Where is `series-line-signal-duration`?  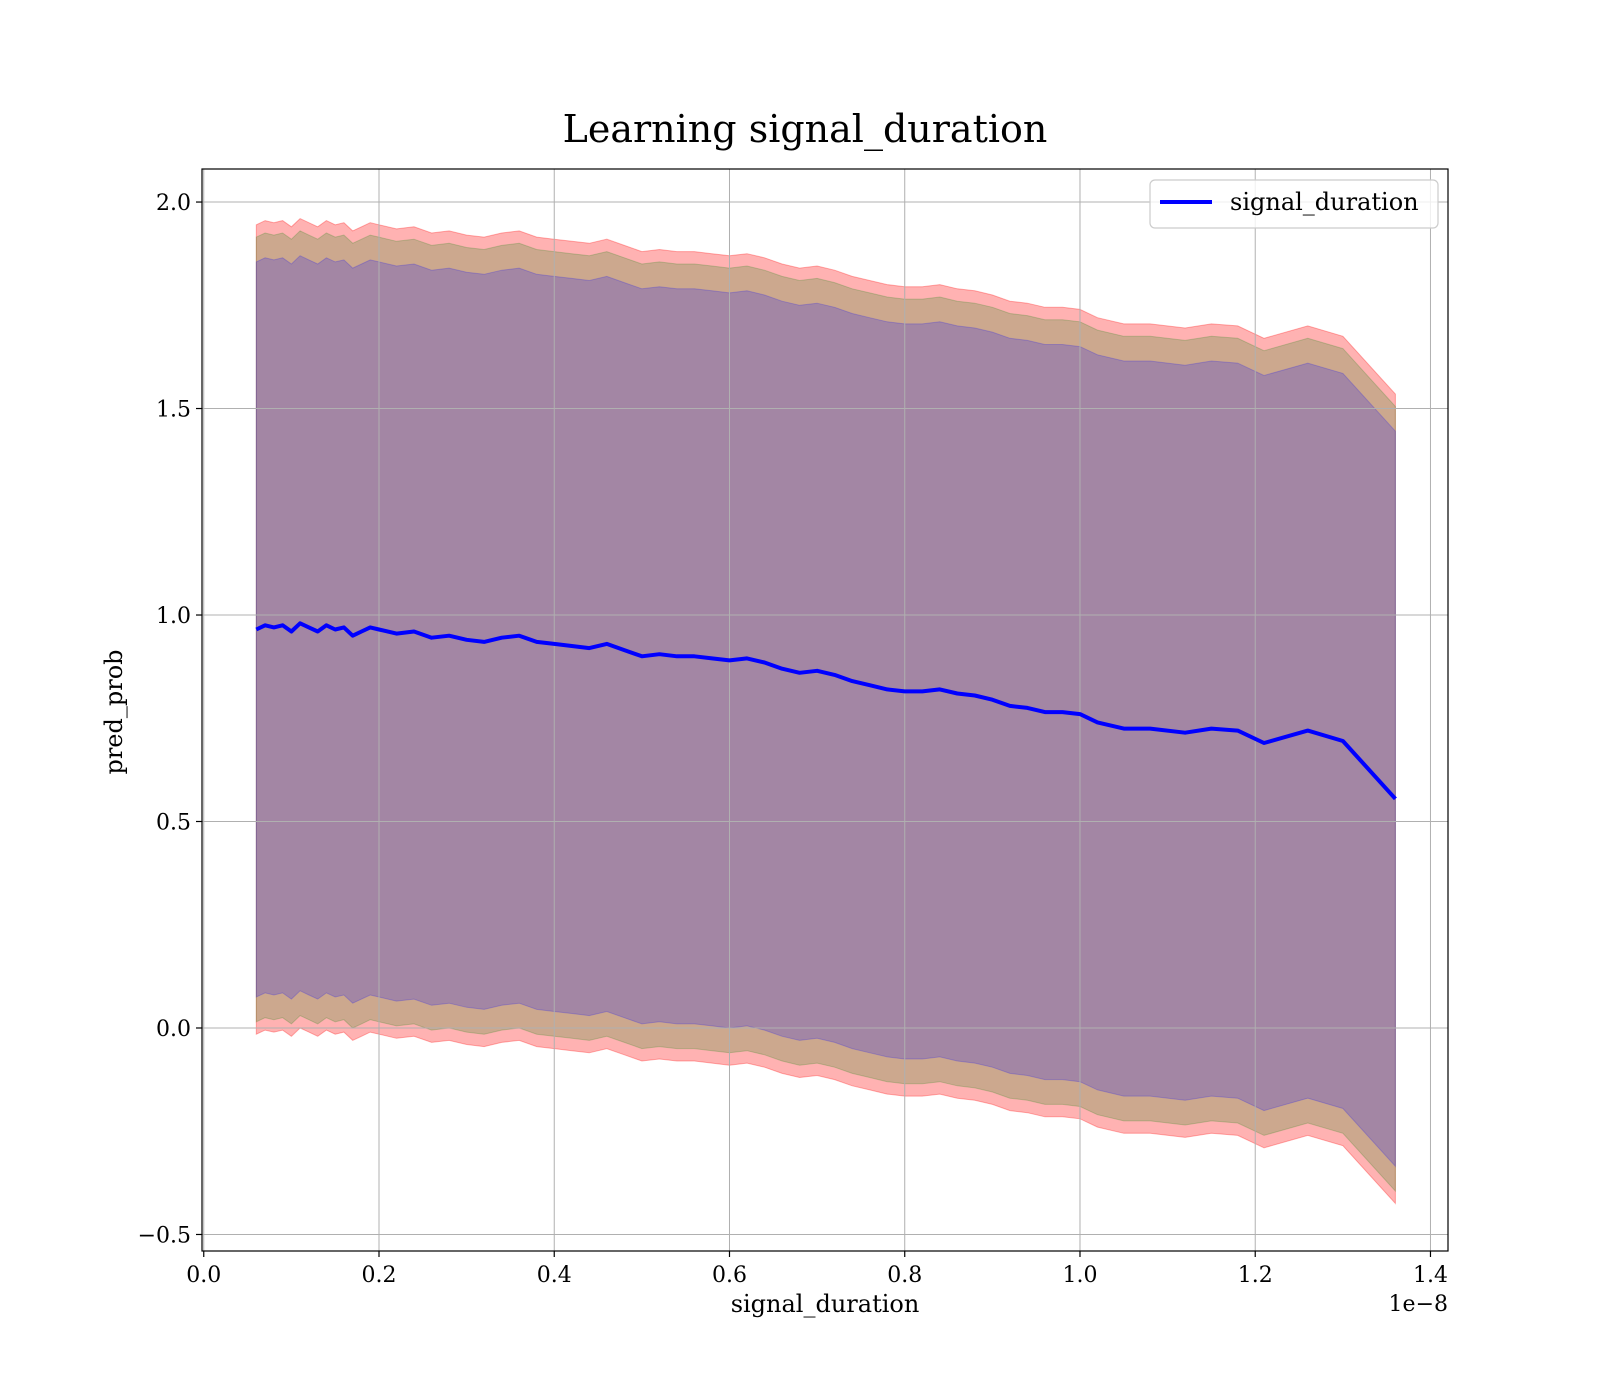 series-line-signal-duration is located at coordinates (826, 711).